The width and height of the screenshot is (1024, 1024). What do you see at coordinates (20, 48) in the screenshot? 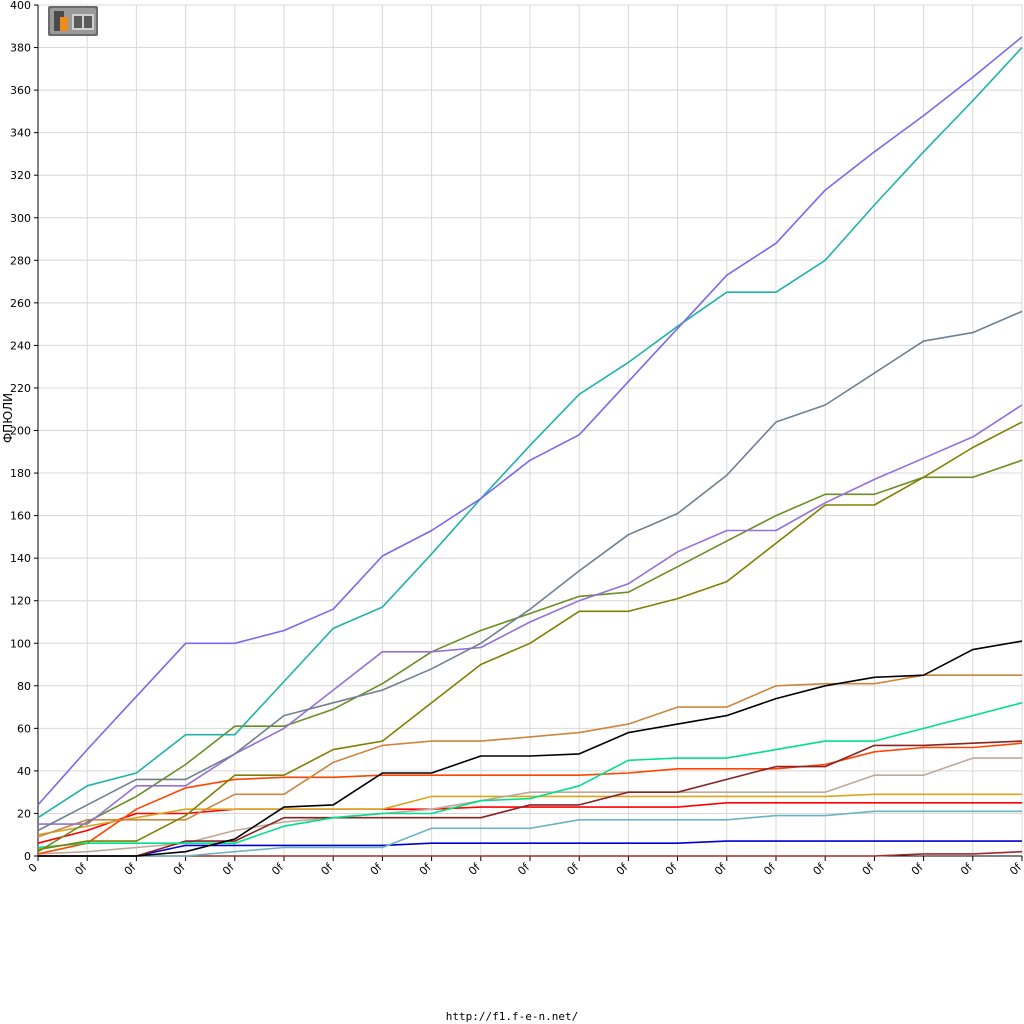
I see `y-tick-label: 380` at bounding box center [20, 48].